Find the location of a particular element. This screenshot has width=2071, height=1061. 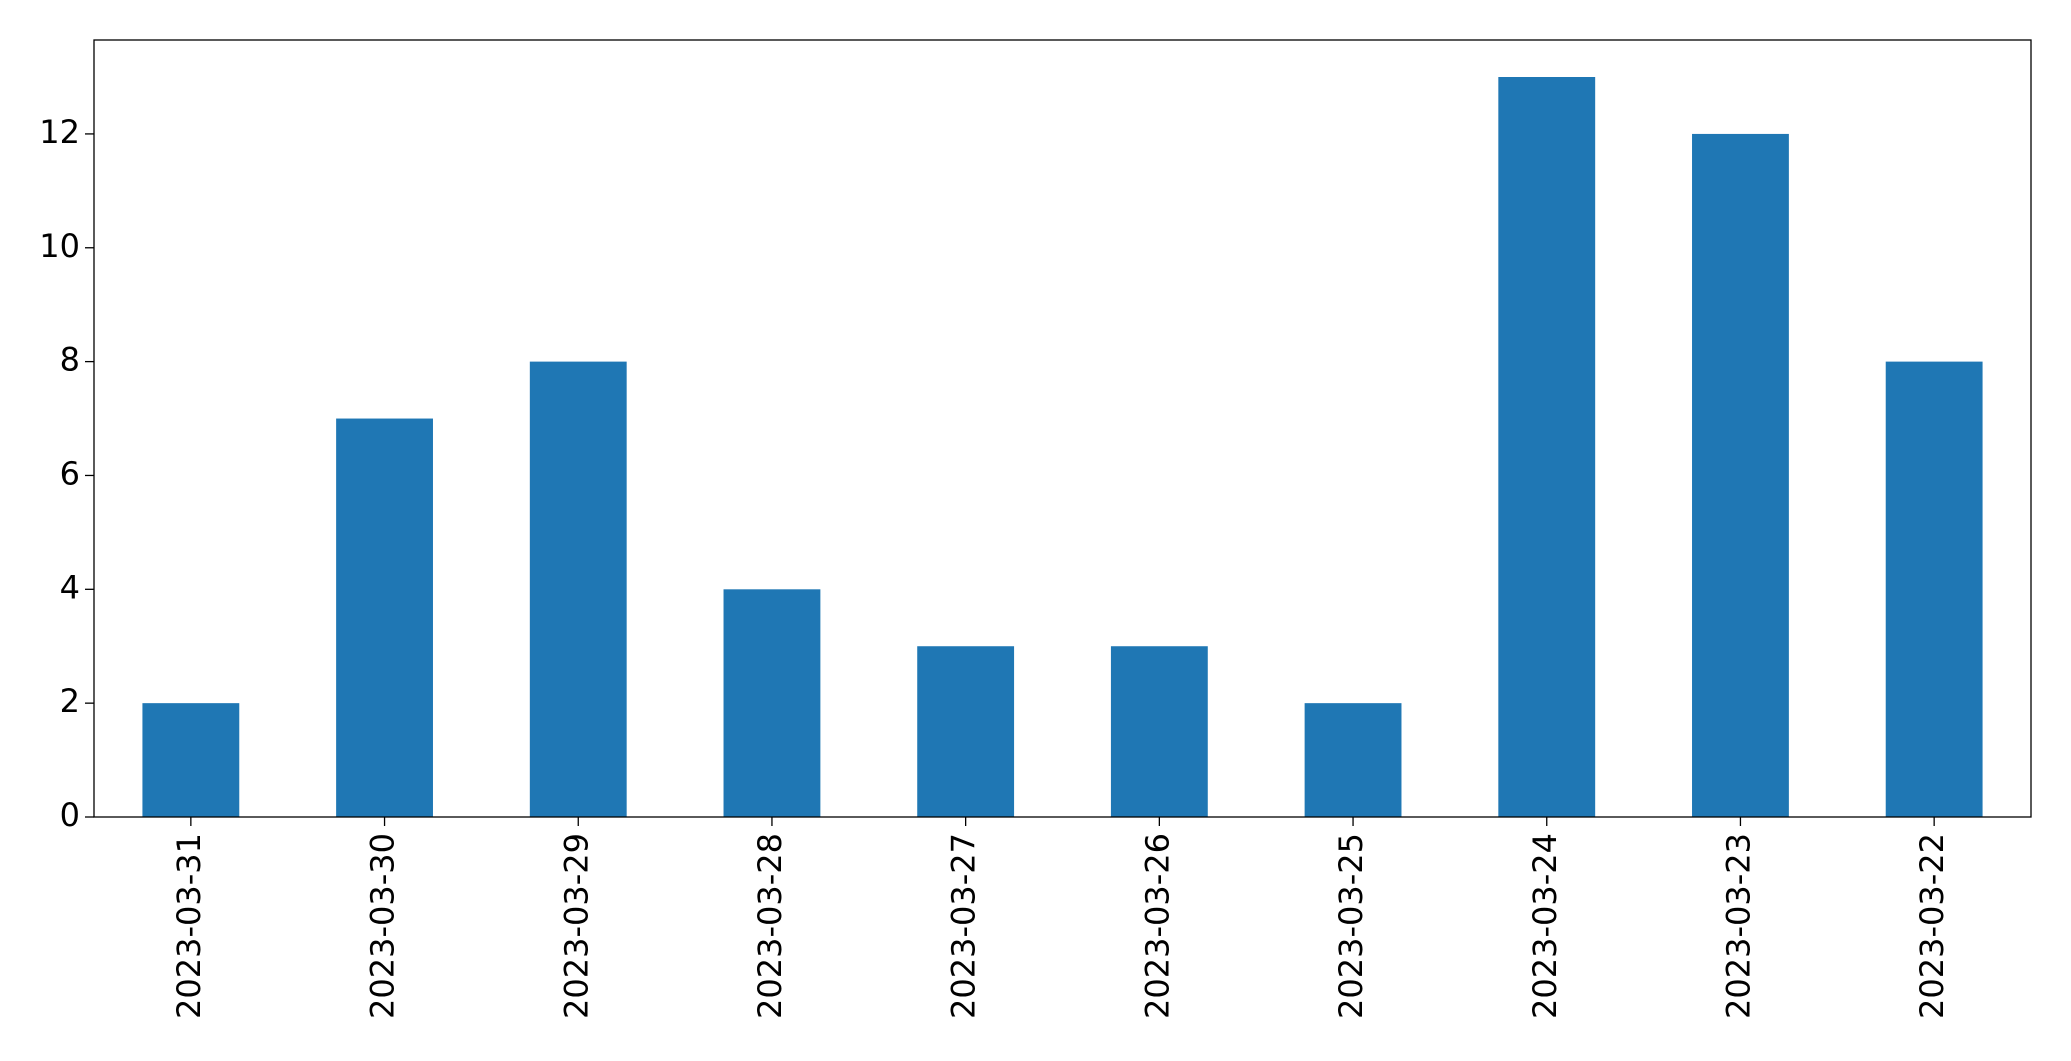

x-tick-label: 2023-03-28 is located at coordinates (770, 926).